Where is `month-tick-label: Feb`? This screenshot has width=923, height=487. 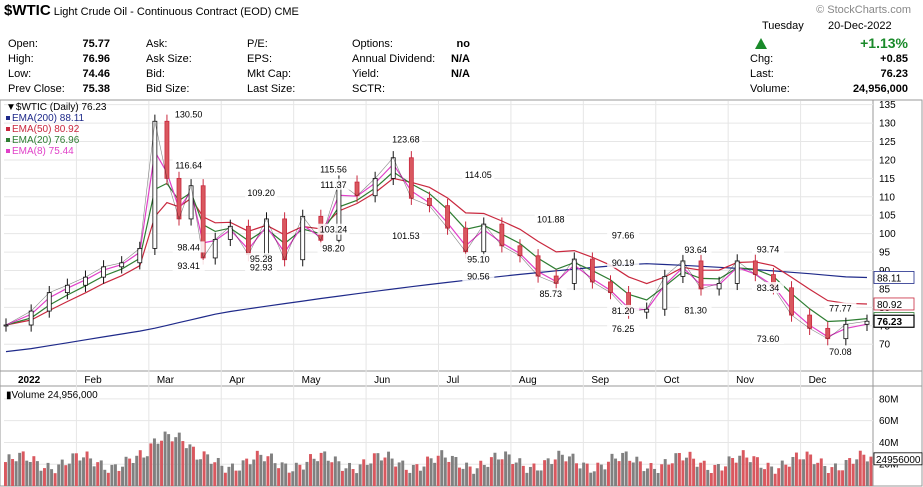 month-tick-label: Feb is located at coordinates (93, 380).